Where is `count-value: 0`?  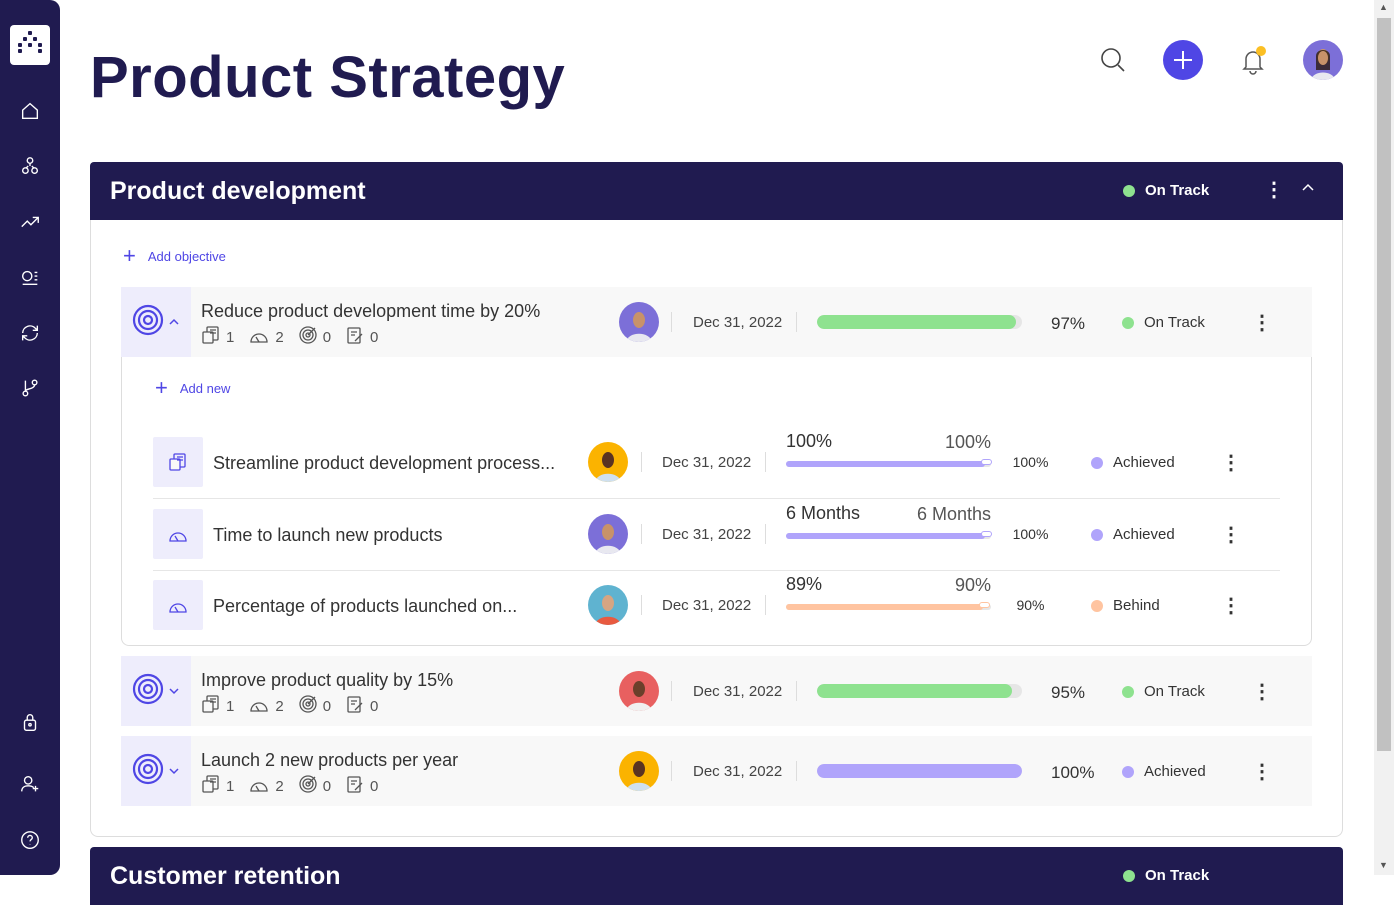
count-value: 0 is located at coordinates (374, 786).